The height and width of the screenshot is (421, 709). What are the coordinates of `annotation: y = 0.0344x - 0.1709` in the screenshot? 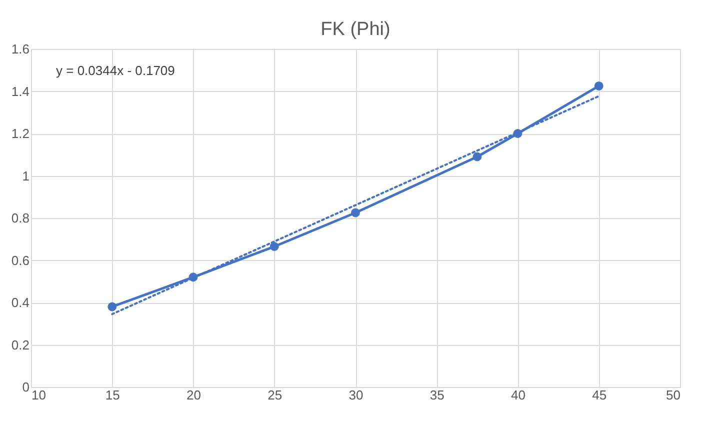 It's located at (115, 70).